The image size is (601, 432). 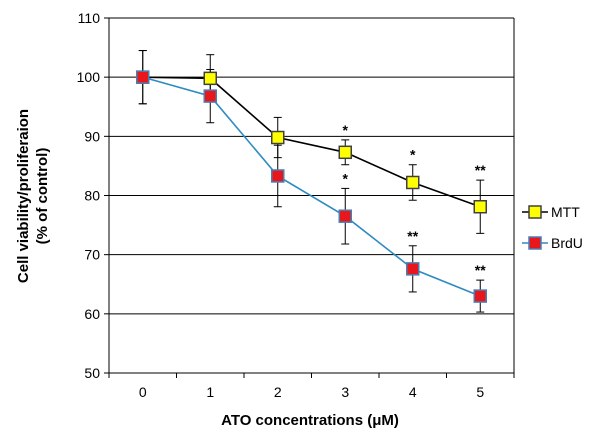 I want to click on legend-marker-brdu, so click(x=535, y=243).